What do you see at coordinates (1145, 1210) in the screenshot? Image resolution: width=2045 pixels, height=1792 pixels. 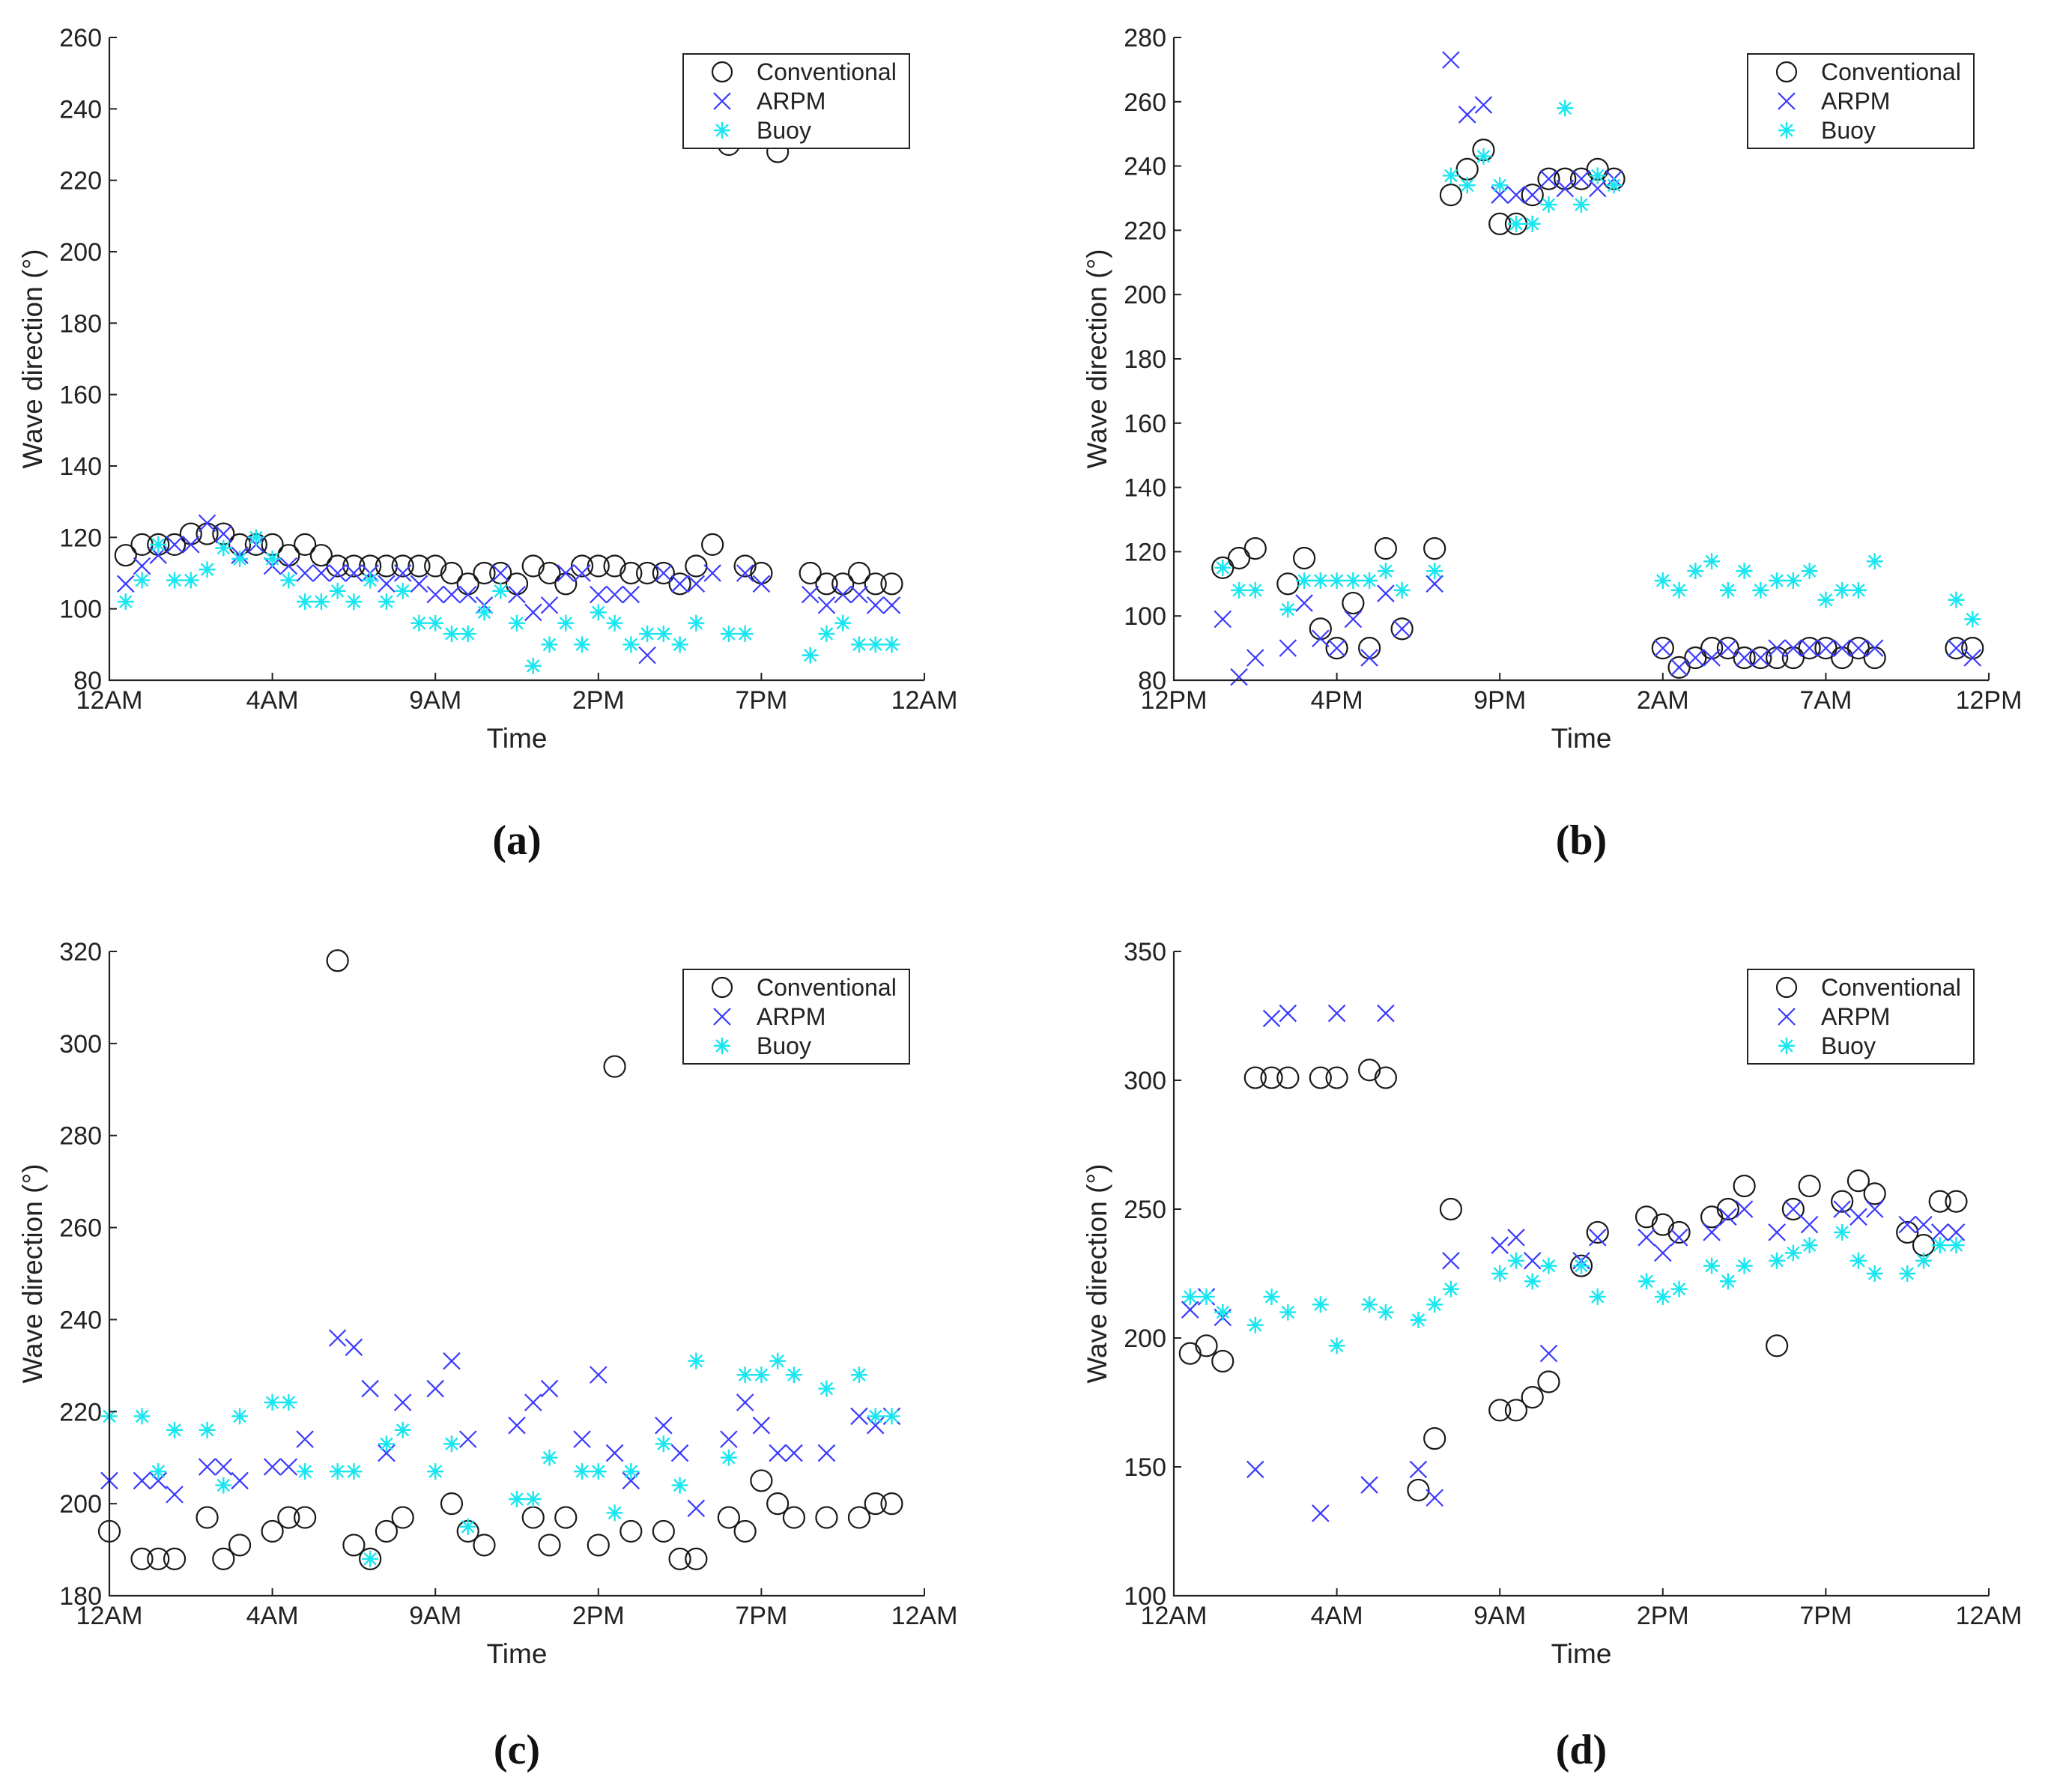 I see `y-tick-label: 250` at bounding box center [1145, 1210].